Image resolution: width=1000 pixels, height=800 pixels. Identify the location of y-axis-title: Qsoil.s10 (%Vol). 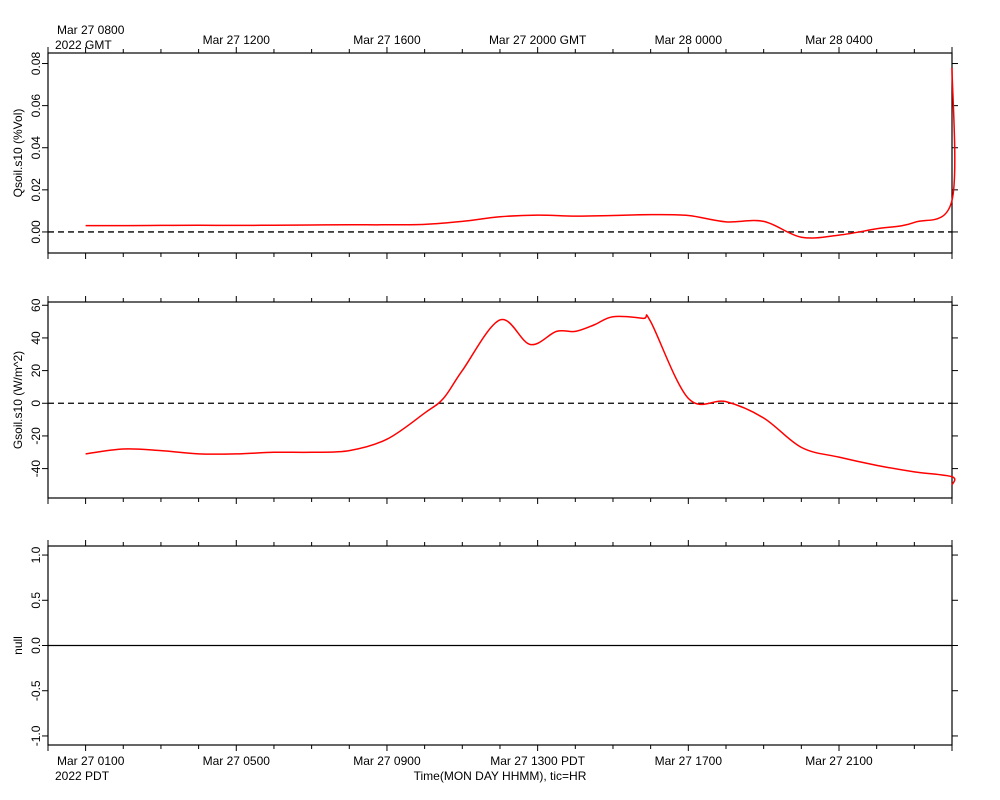
(18, 153).